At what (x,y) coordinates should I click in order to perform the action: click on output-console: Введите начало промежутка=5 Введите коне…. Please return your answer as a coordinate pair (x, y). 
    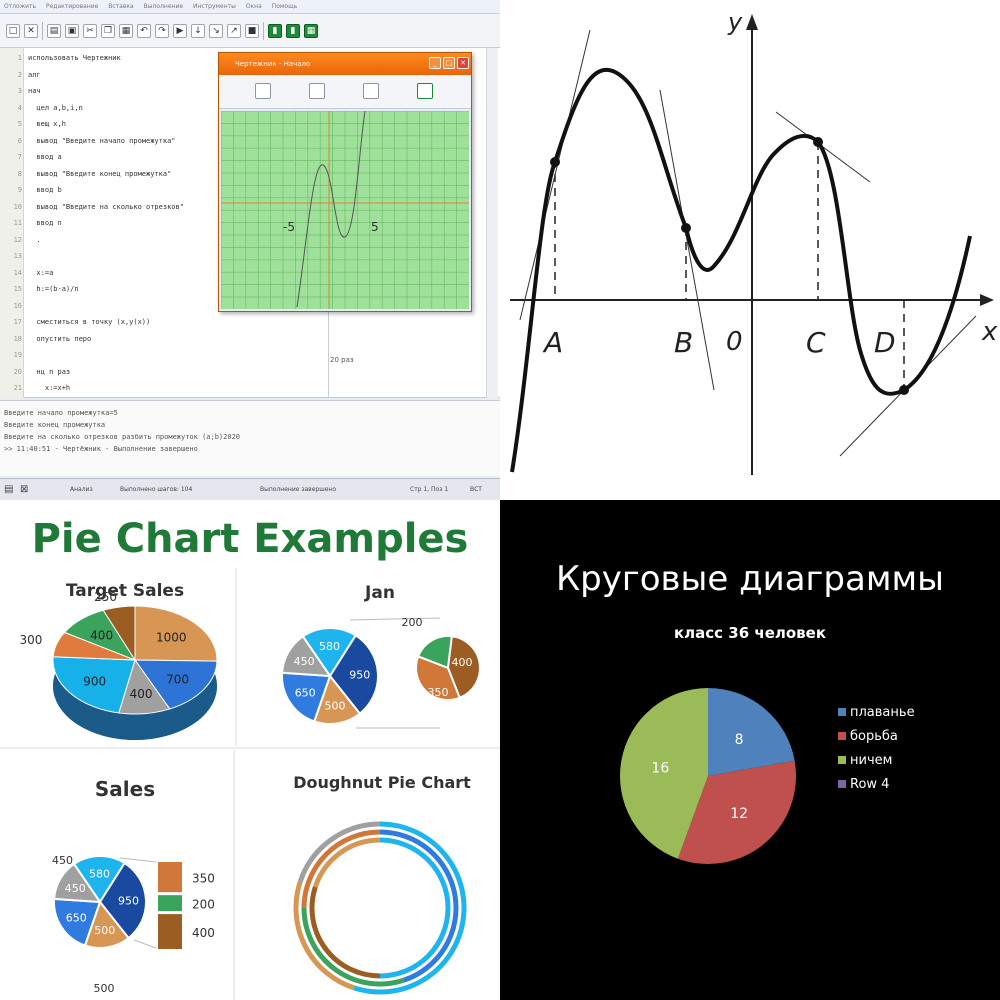
    Looking at the image, I should click on (250, 438).